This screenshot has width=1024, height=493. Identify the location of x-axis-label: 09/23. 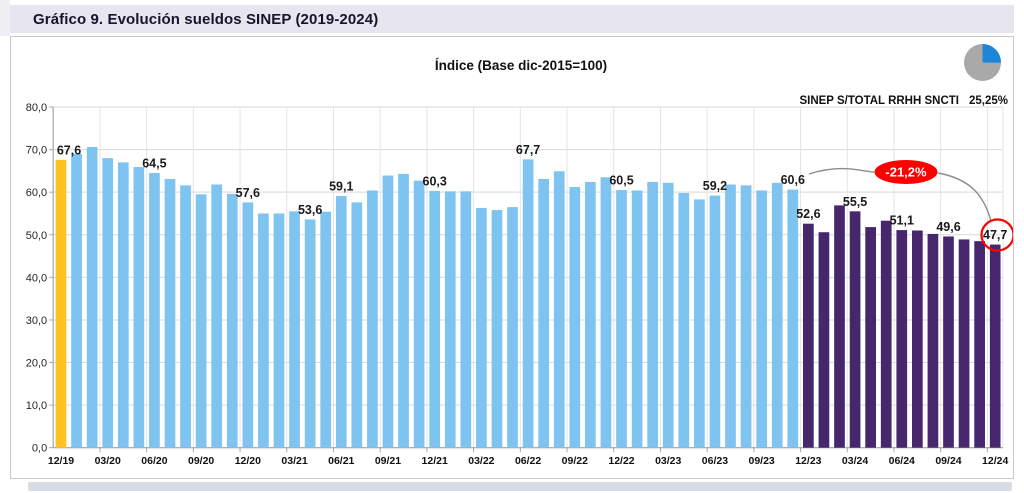
(762, 461).